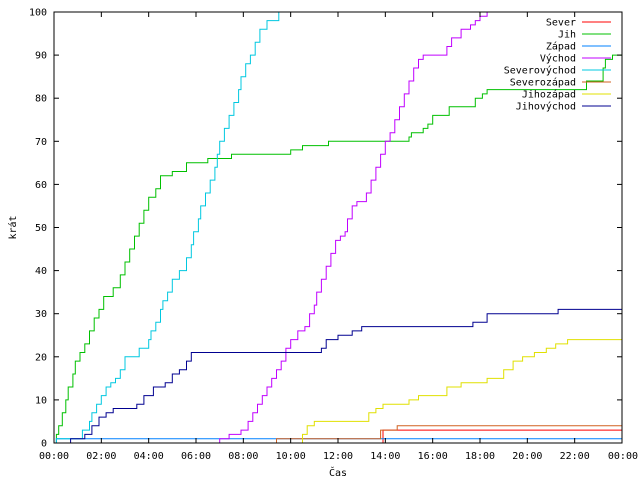 Image resolution: width=640 pixels, height=480 pixels. Describe the element at coordinates (196, 456) in the screenshot. I see `x-tick-label: 06:00` at that location.